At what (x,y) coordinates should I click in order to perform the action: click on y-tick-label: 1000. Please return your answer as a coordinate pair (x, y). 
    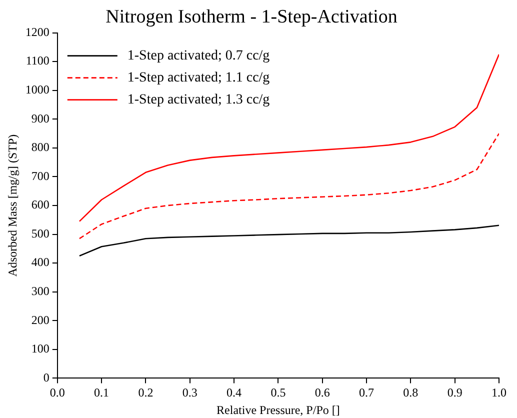
    Looking at the image, I should click on (37, 89).